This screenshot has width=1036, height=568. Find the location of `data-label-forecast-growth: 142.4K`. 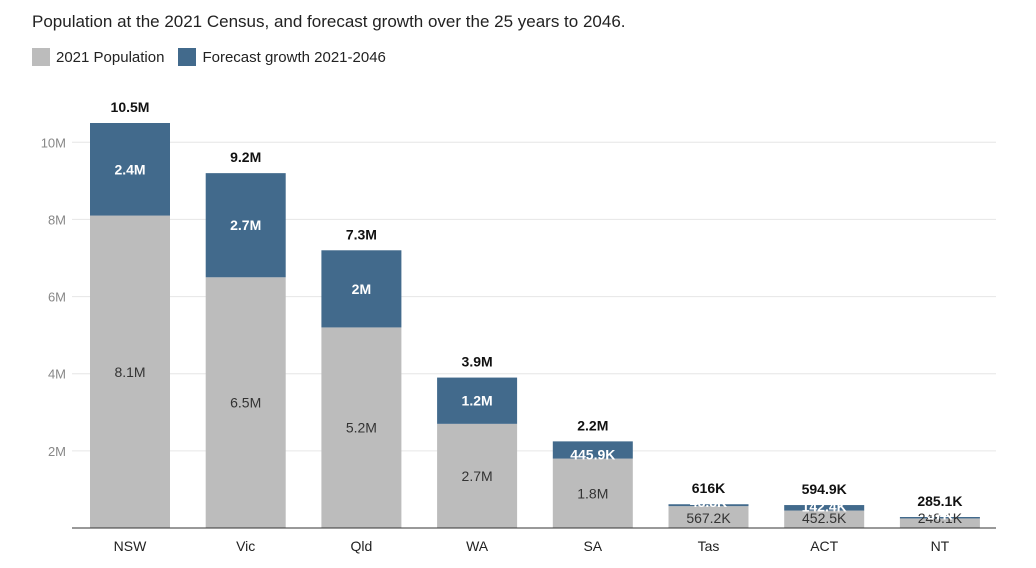

data-label-forecast-growth: 142.4K is located at coordinates (824, 507).